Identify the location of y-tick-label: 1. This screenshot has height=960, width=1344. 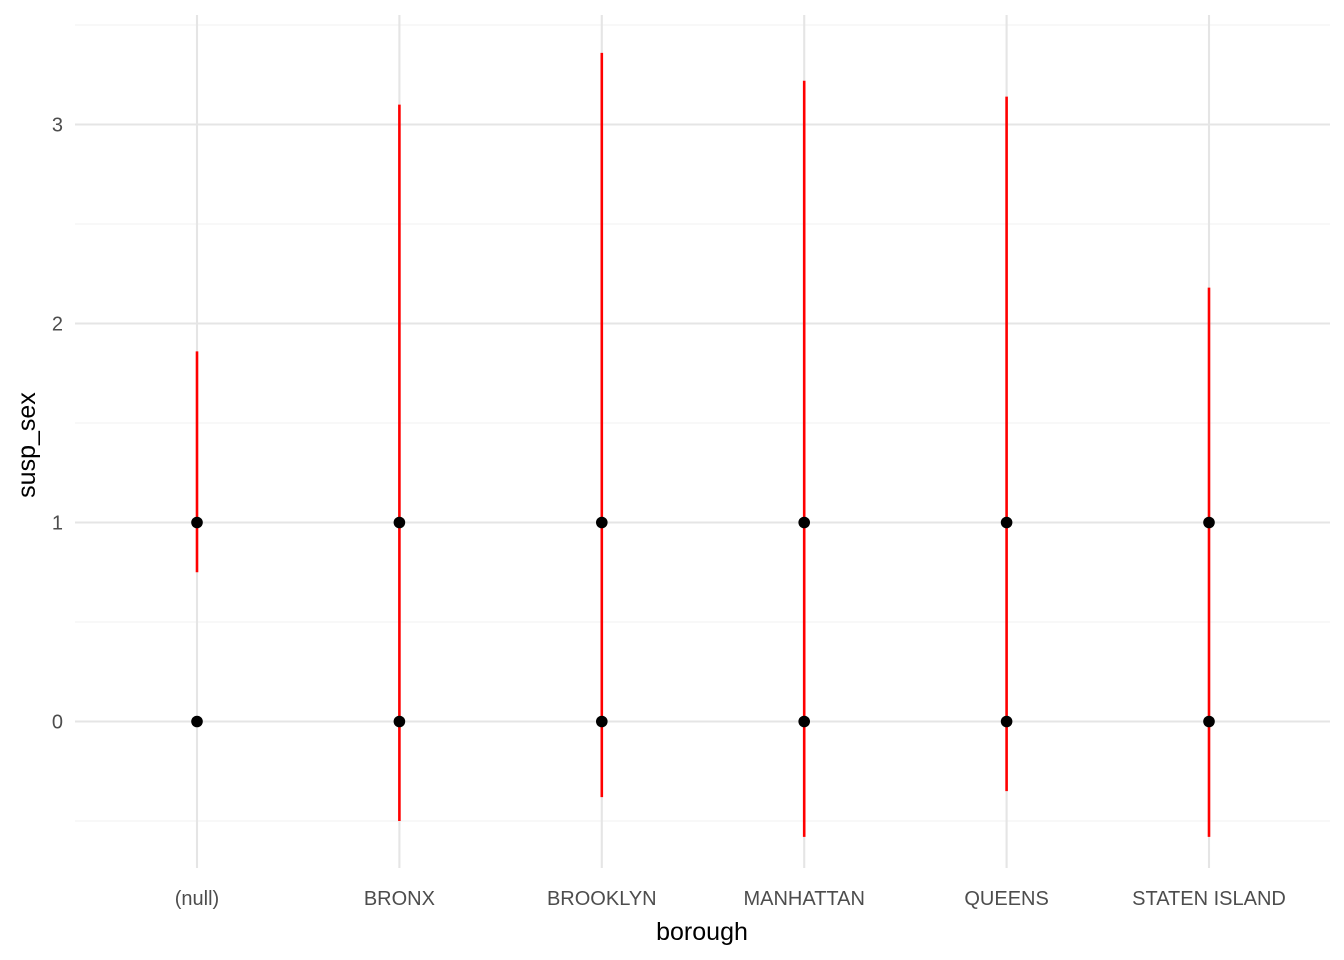
(57, 524).